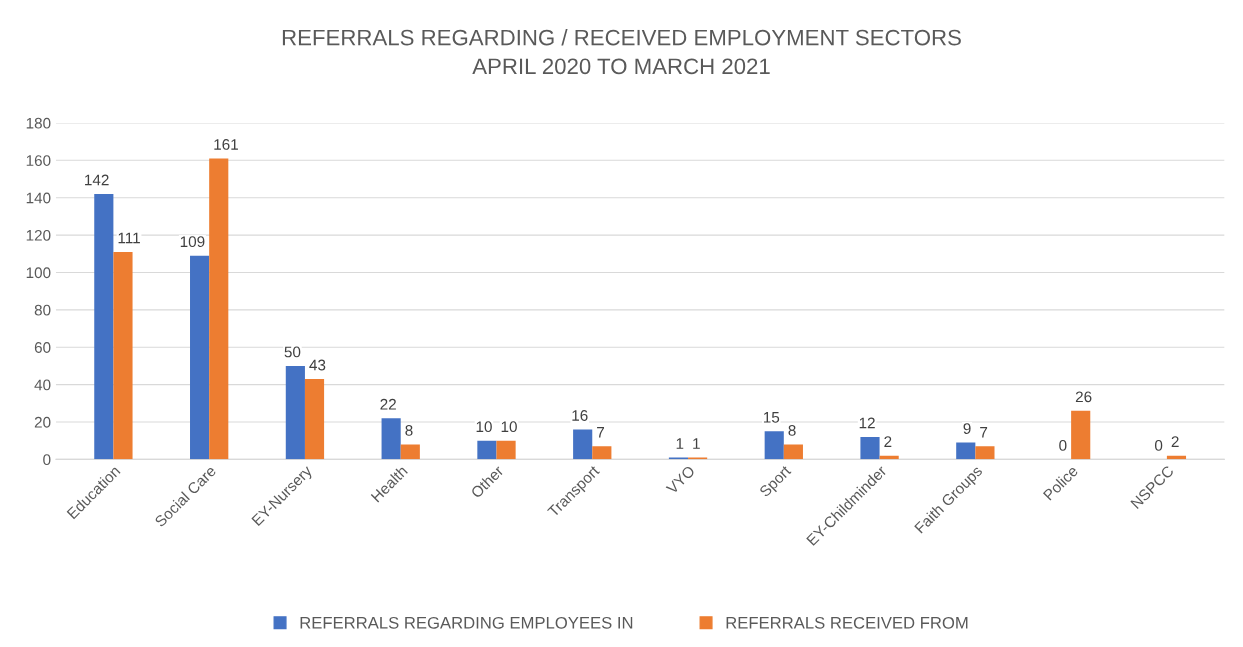 This screenshot has width=1243, height=647. I want to click on y-tick-label: 180, so click(38, 123).